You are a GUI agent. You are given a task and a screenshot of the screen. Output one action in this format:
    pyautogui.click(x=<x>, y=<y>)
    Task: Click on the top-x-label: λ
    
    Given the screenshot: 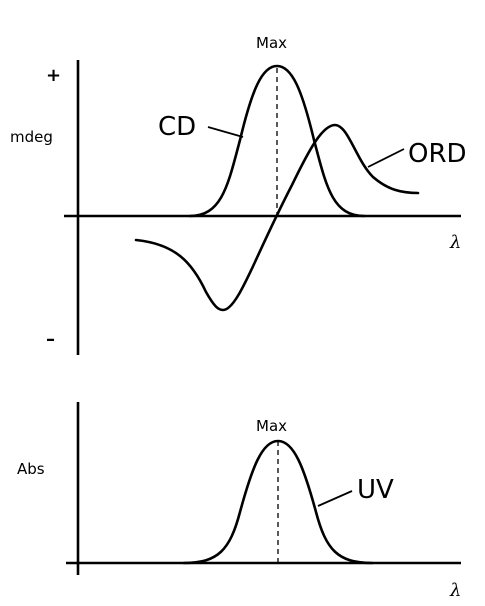 What is the action you would take?
    pyautogui.click(x=455, y=242)
    